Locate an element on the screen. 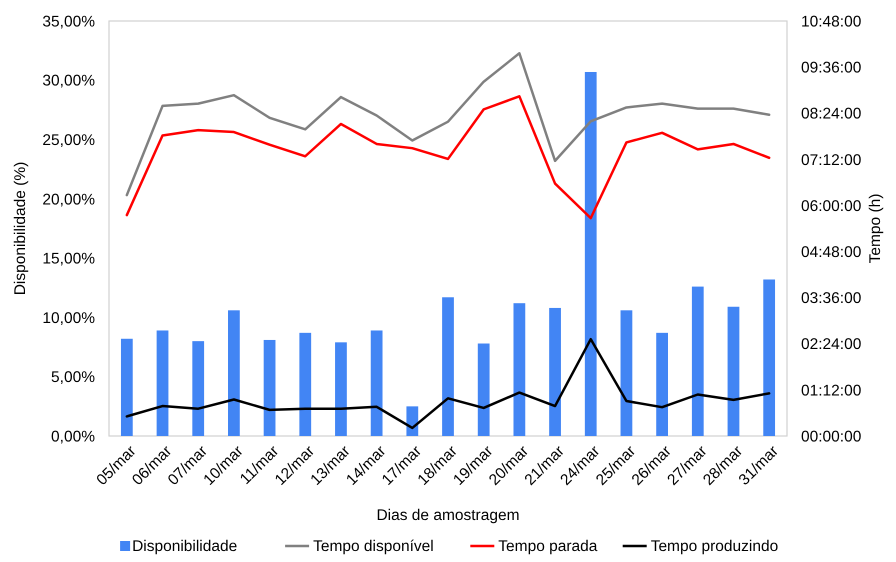 Image resolution: width=896 pixels, height=562 pixels. y-tick-label: 35,00% is located at coordinates (69, 21).